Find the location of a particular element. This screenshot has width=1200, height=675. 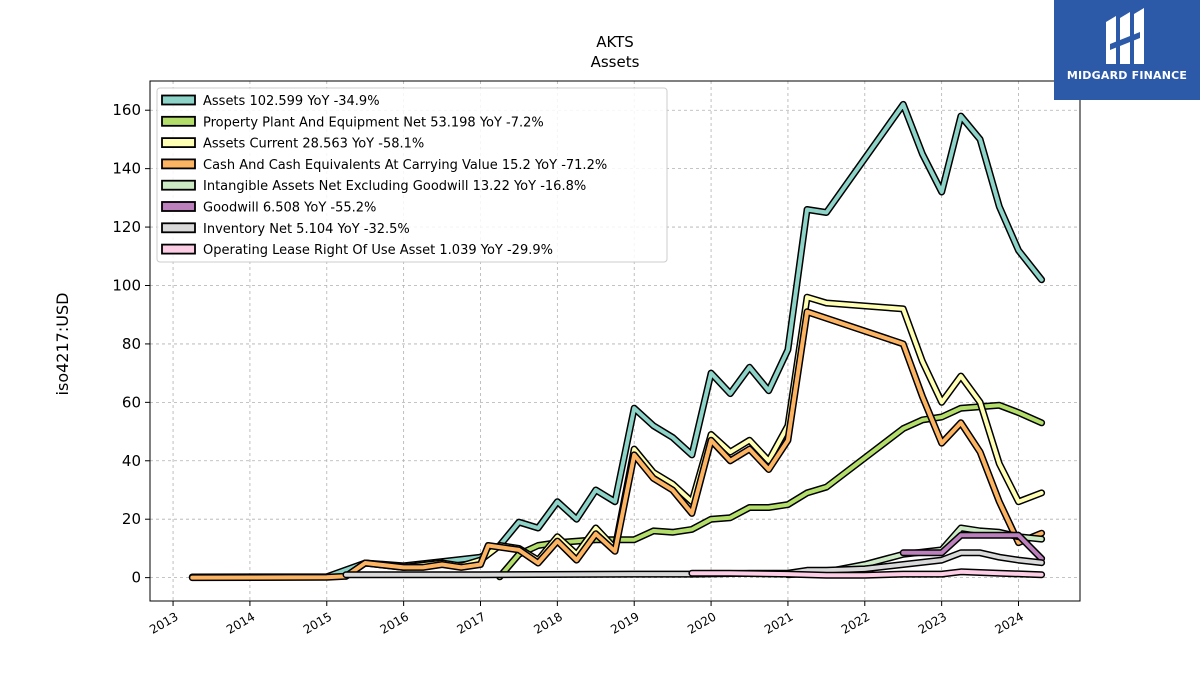

x-tick-label: 2013 is located at coordinates (163, 622).